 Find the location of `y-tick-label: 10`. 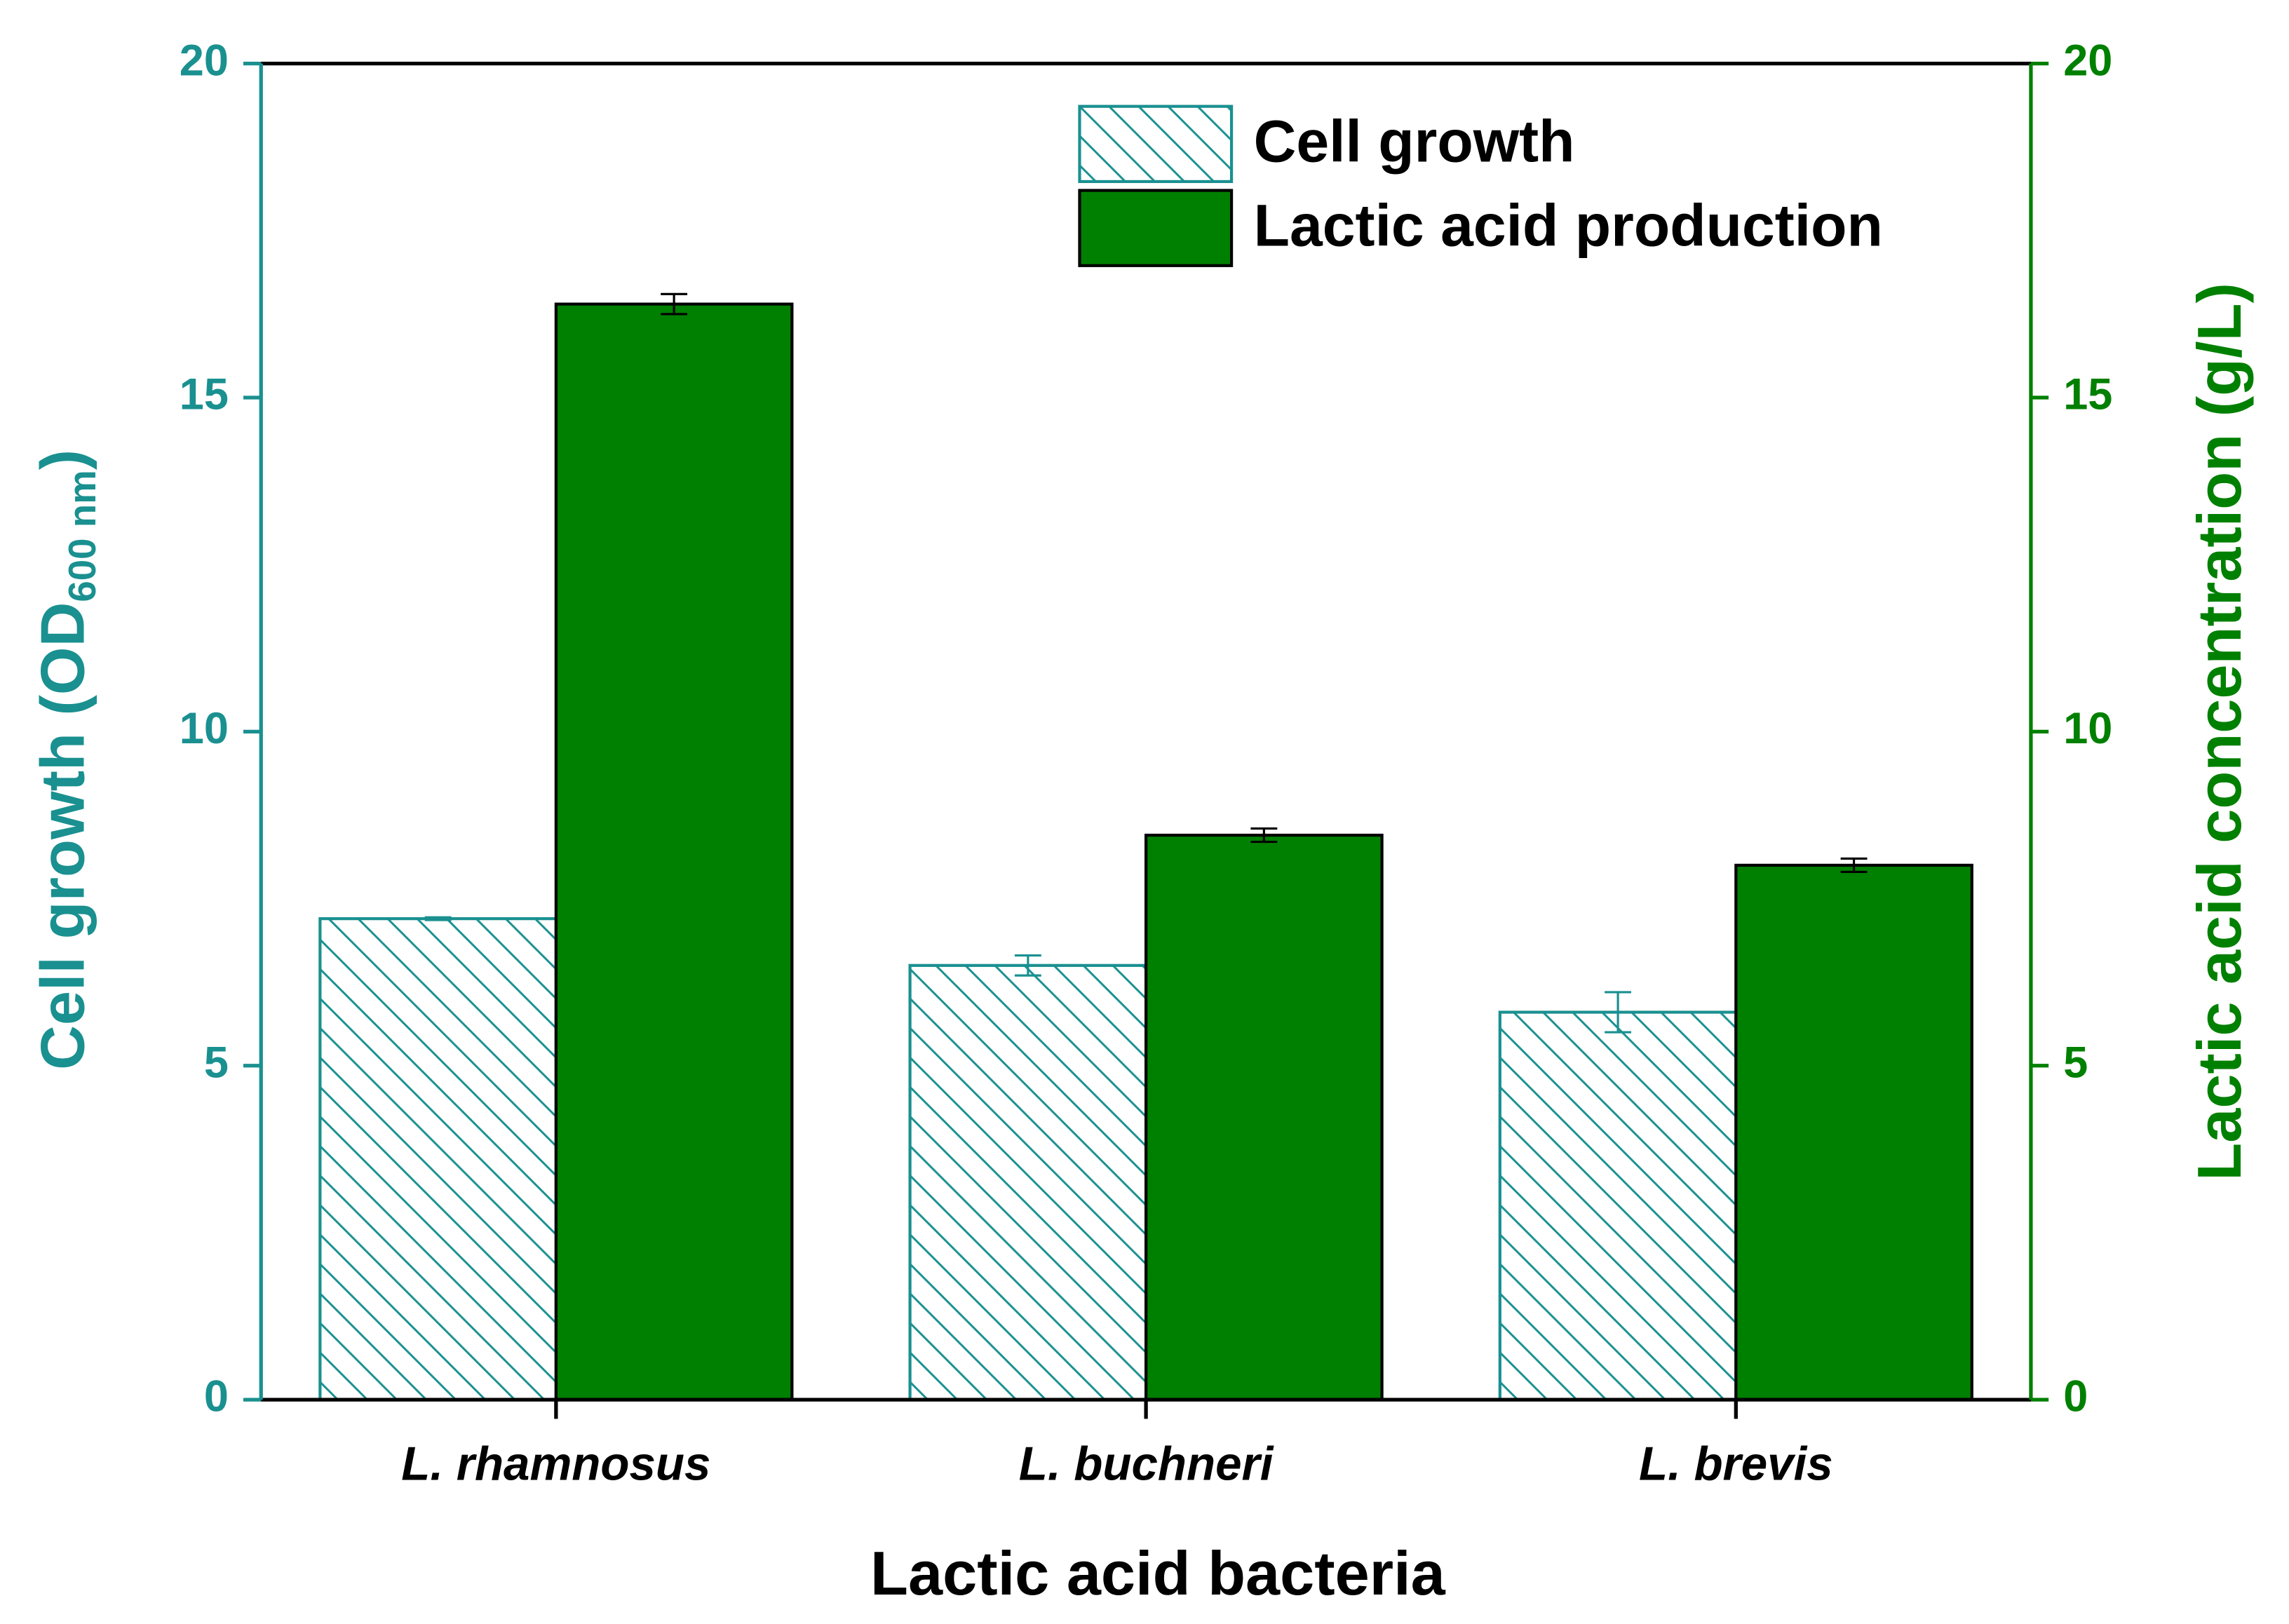

y-tick-label: 10 is located at coordinates (204, 728).